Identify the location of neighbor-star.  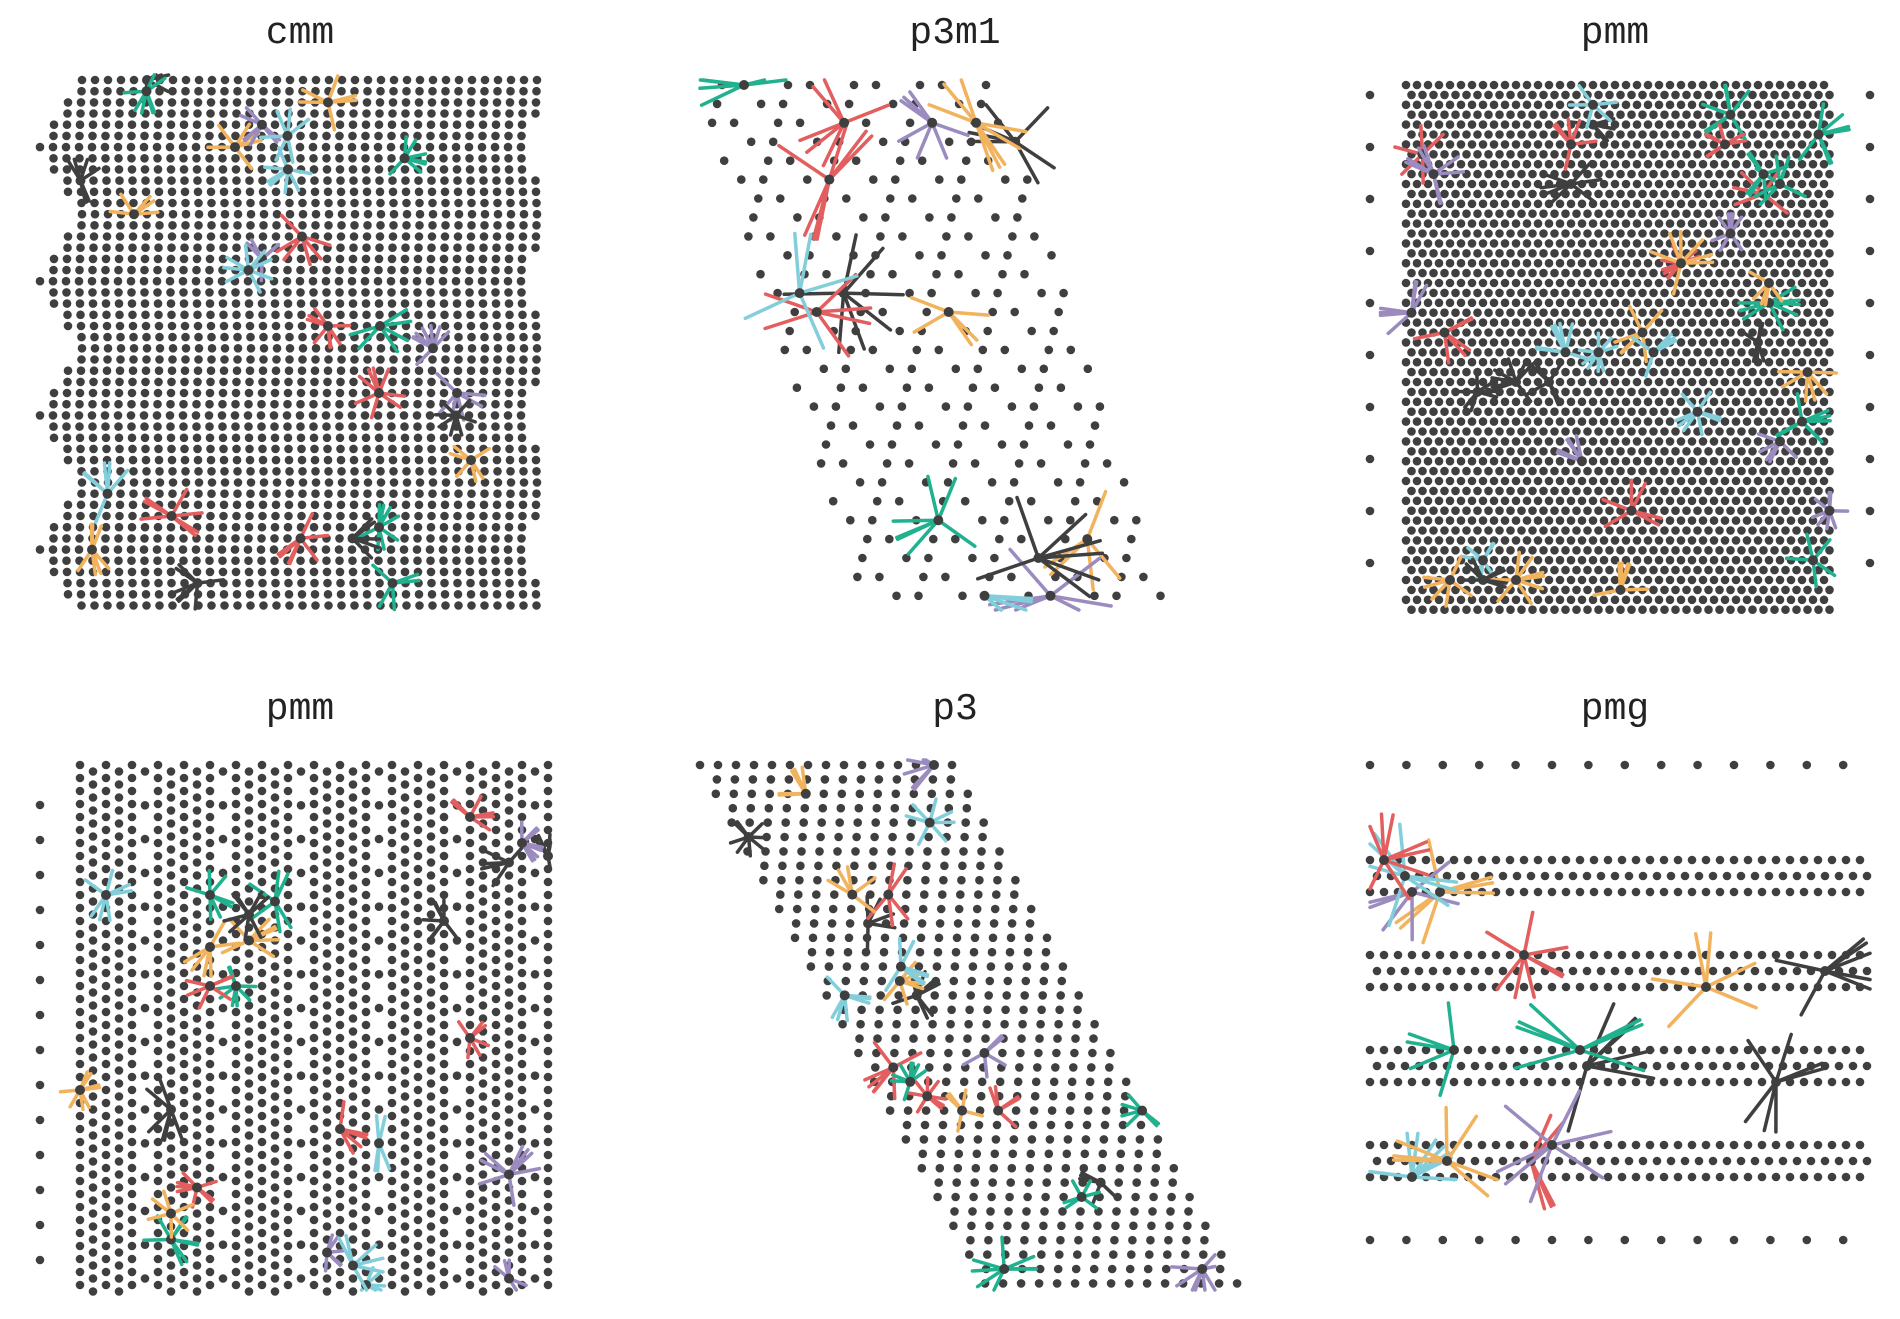
(1780, 180).